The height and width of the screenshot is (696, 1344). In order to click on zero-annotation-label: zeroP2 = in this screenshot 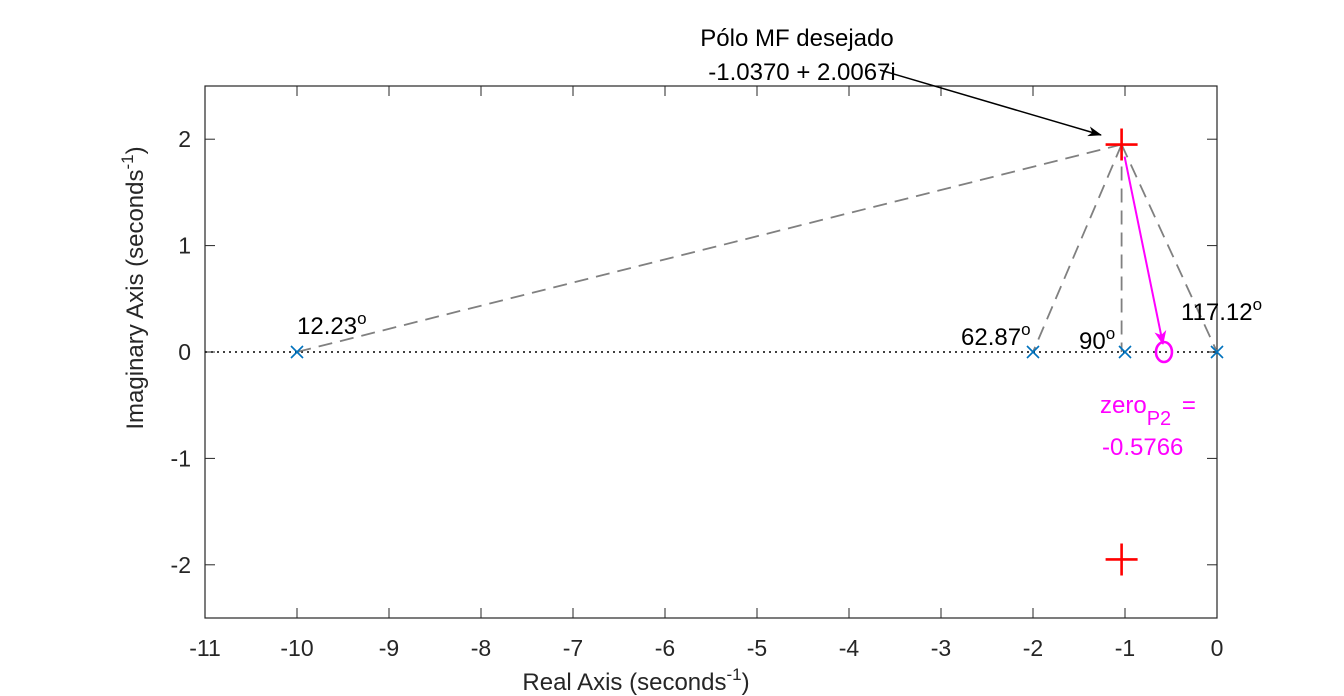, I will do `click(1148, 411)`.